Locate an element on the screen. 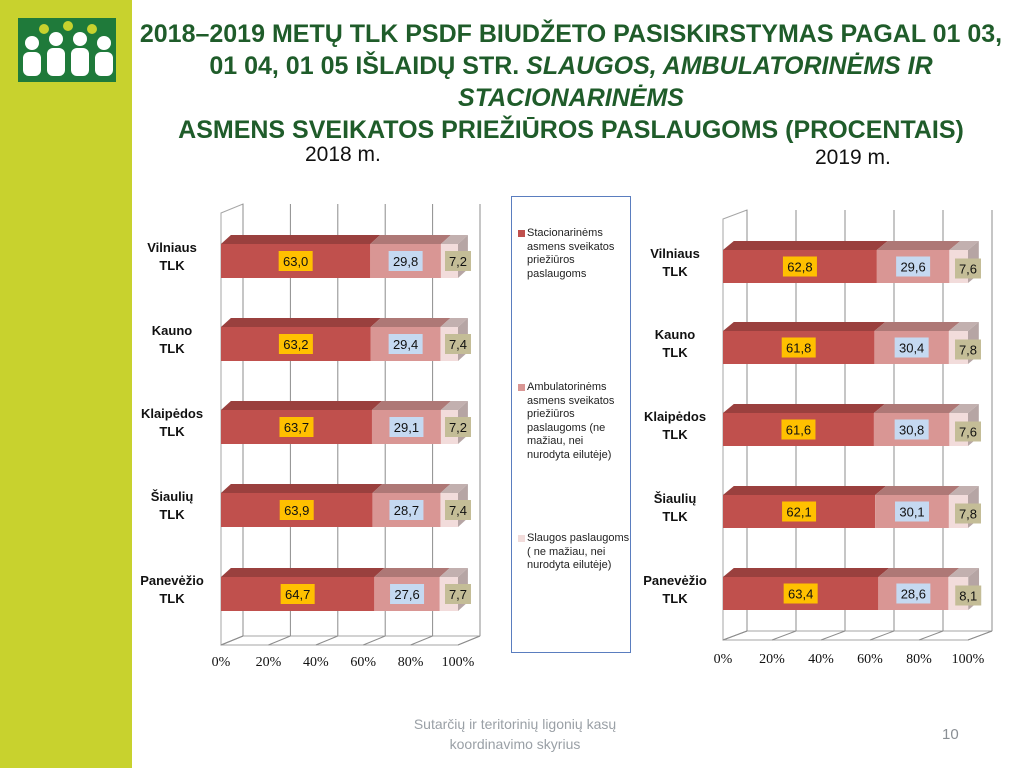 The width and height of the screenshot is (1024, 768). chart-2018-data-label: 63,2 is located at coordinates (295, 344).